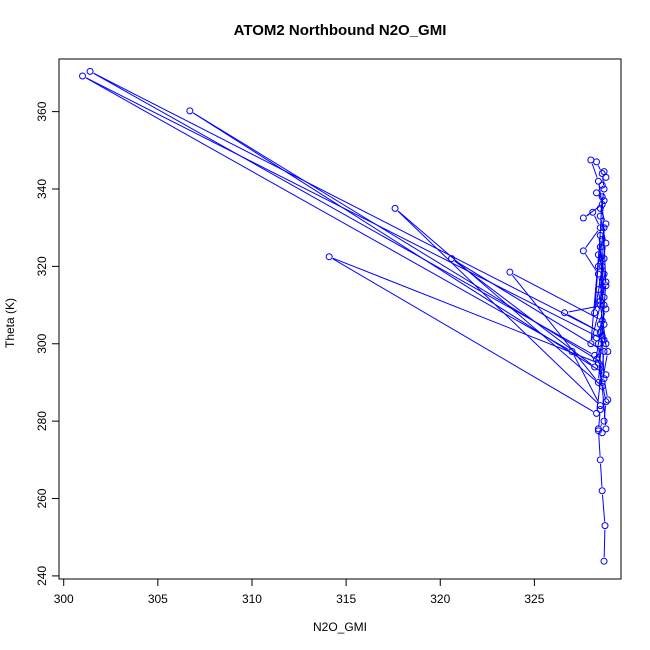  I want to click on x-axis: 300 305 310 315 320 325, so click(299, 592).